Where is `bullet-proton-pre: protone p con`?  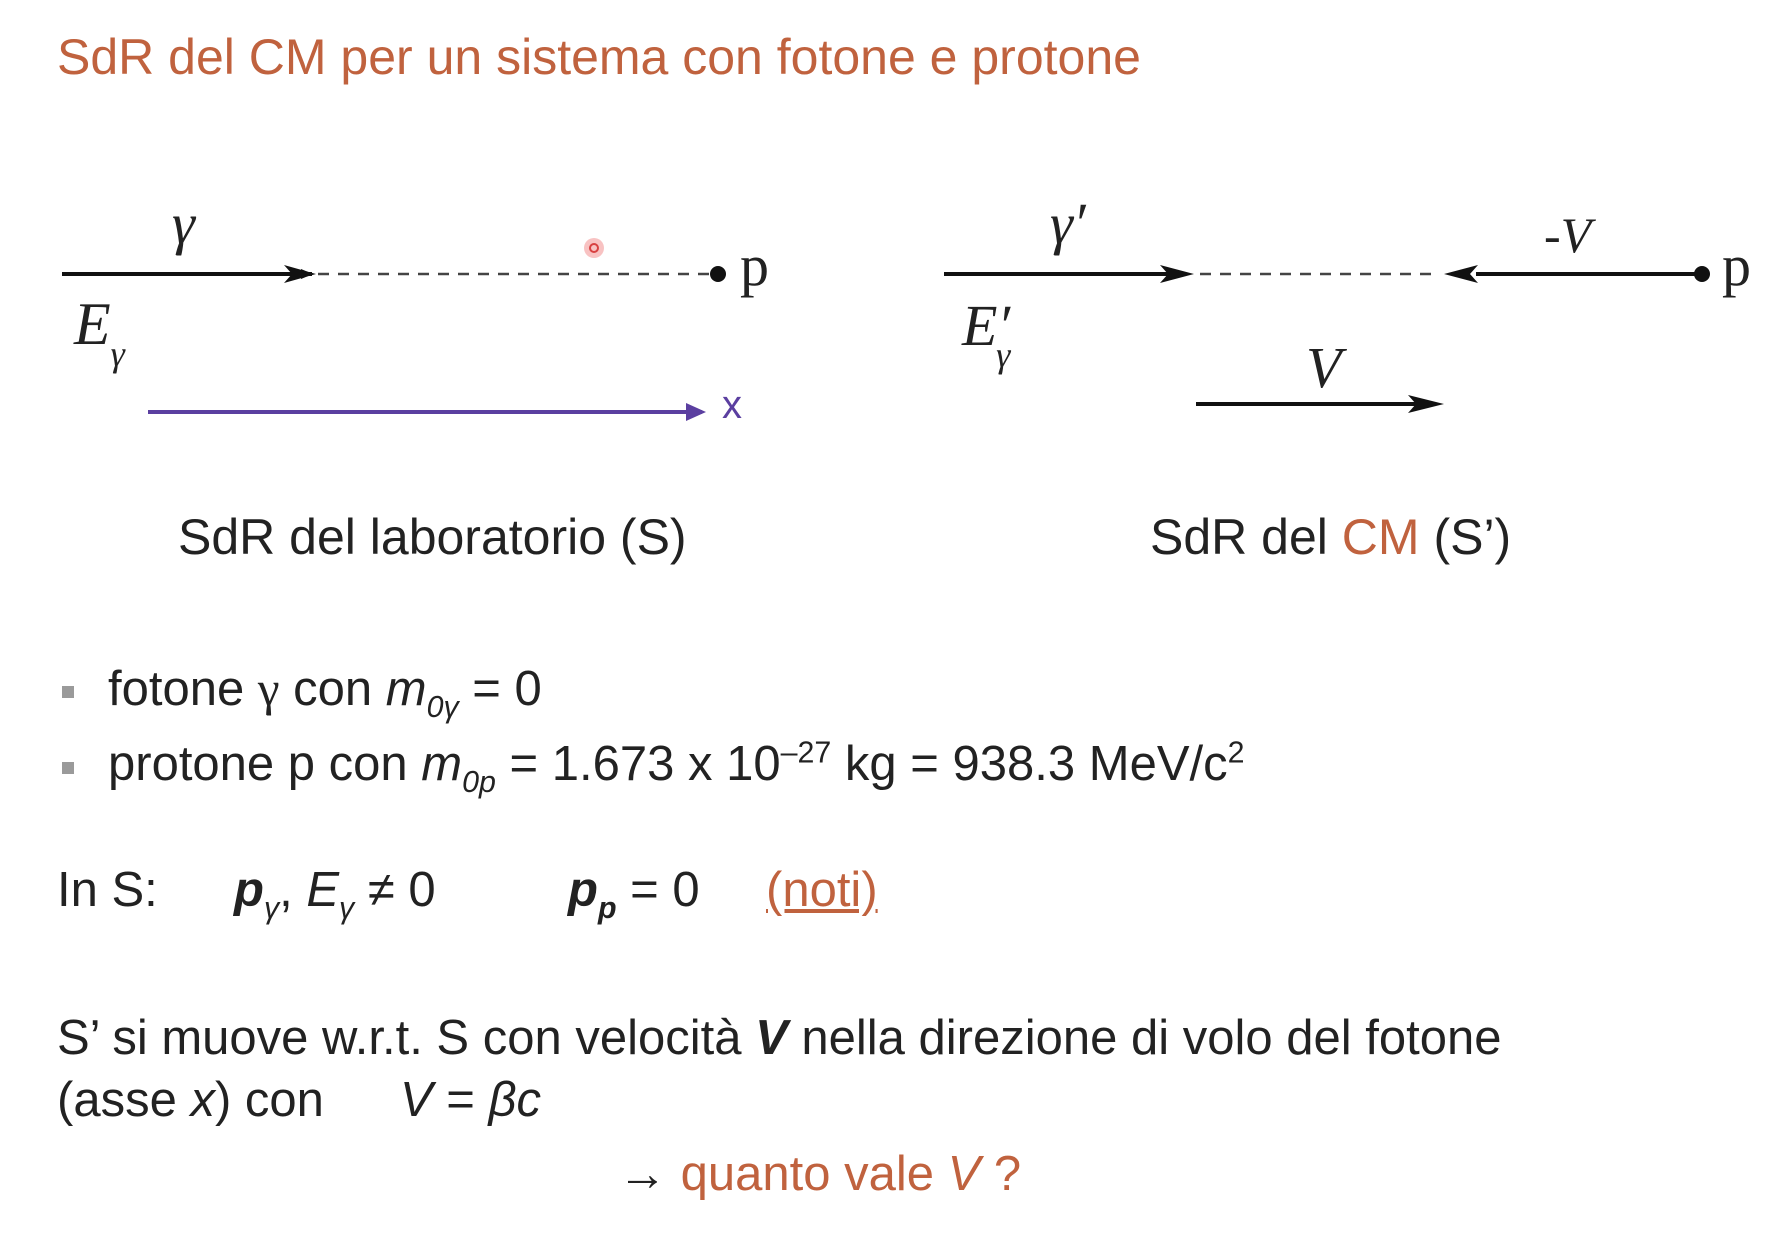
bullet-proton-pre: protone p con is located at coordinates (265, 764).